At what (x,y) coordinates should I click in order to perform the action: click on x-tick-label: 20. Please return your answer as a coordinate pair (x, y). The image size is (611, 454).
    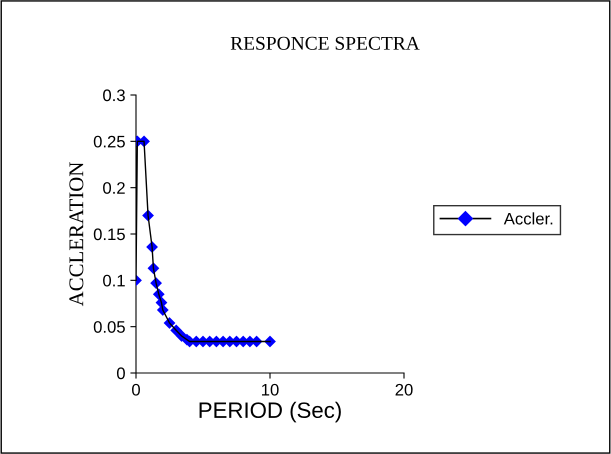
    Looking at the image, I should click on (404, 390).